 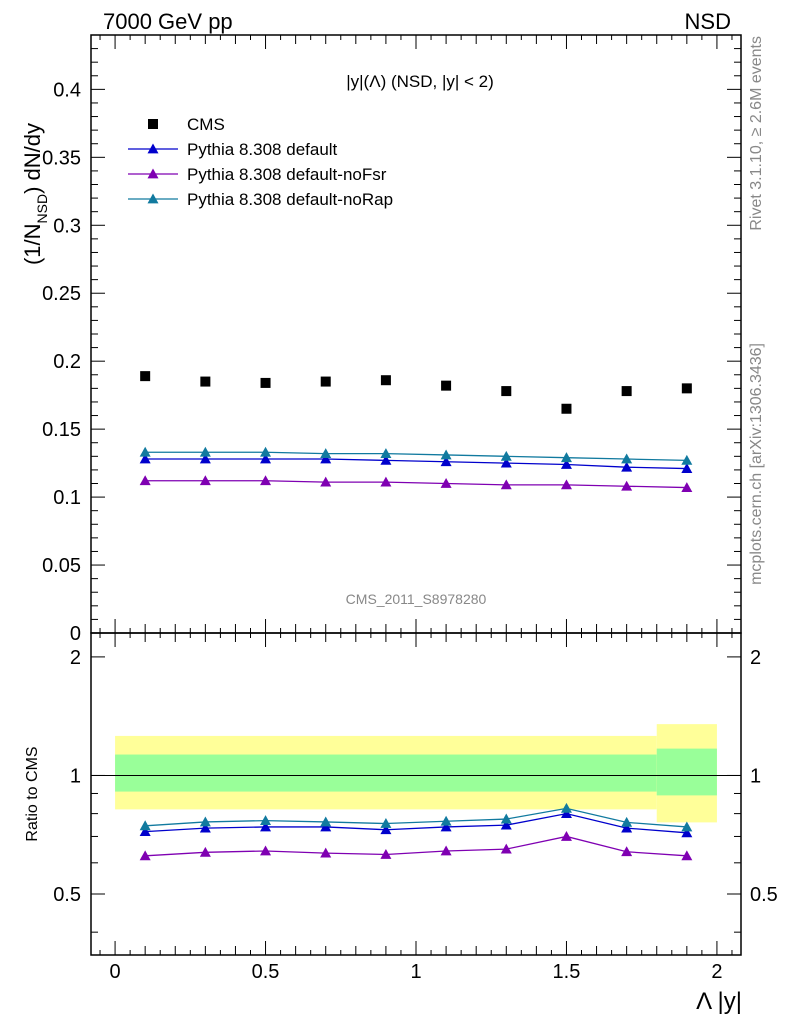 What do you see at coordinates (416, 599) in the screenshot?
I see `analysis-id-label: CMS_2011_S8978280` at bounding box center [416, 599].